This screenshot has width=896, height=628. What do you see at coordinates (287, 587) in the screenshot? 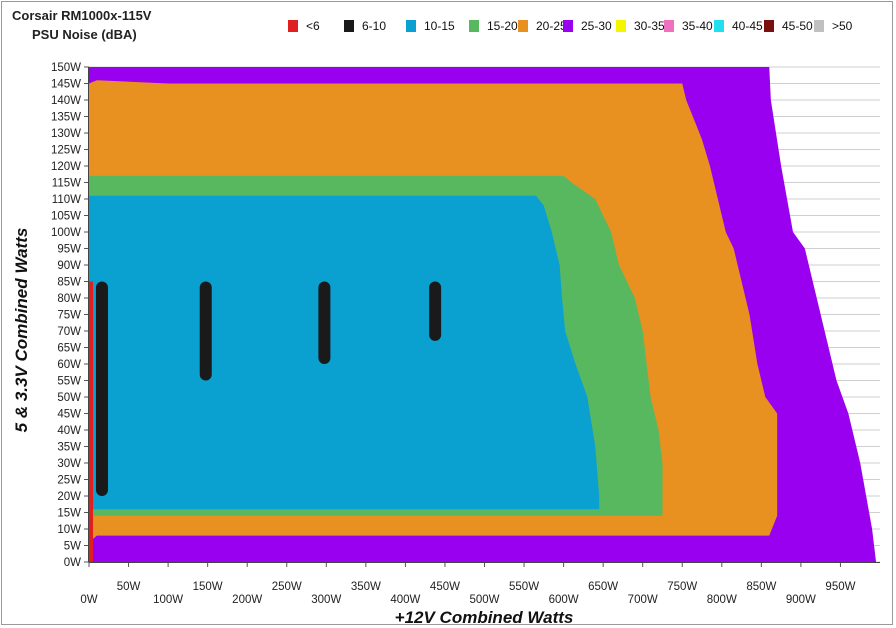
I see `x-tick-label: 250W` at bounding box center [287, 587].